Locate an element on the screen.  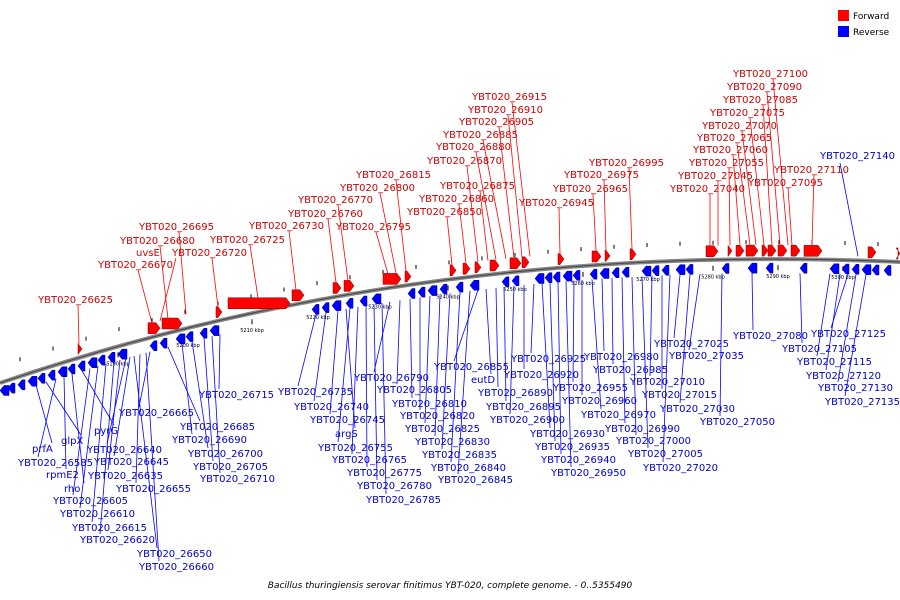
forward-gene-label: YBT020_26760 is located at coordinates (325, 214).